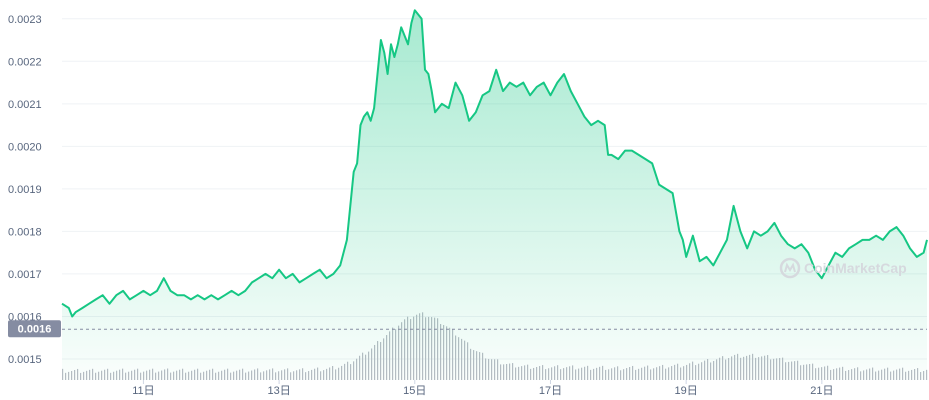 The height and width of the screenshot is (400, 929). Describe the element at coordinates (821, 391) in the screenshot. I see `x-tick-label: 21日` at that location.